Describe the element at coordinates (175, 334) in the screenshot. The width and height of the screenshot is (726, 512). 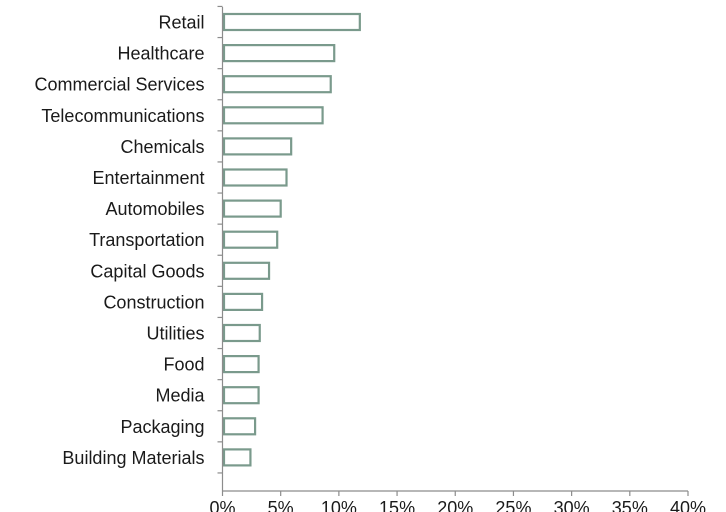
I see `category-label-utilities: Utilities` at that location.